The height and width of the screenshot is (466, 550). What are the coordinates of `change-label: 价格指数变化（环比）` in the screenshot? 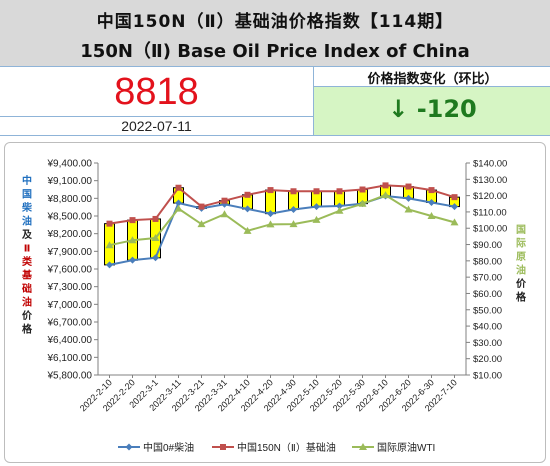 It's located at (432, 79).